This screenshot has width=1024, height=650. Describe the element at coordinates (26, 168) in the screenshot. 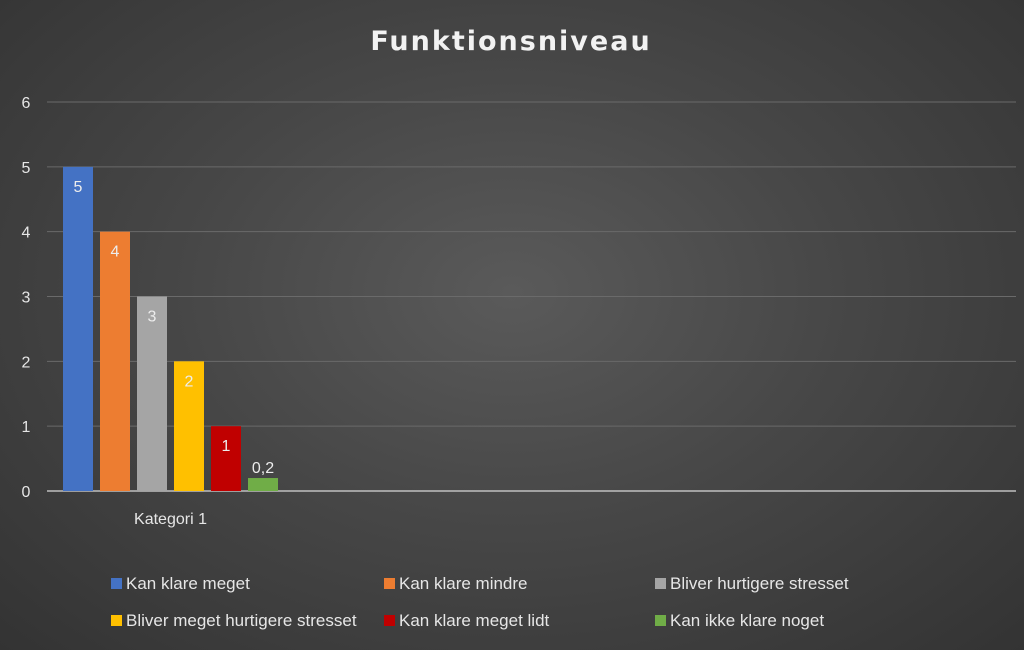

I see `y-tick-label: 5` at that location.